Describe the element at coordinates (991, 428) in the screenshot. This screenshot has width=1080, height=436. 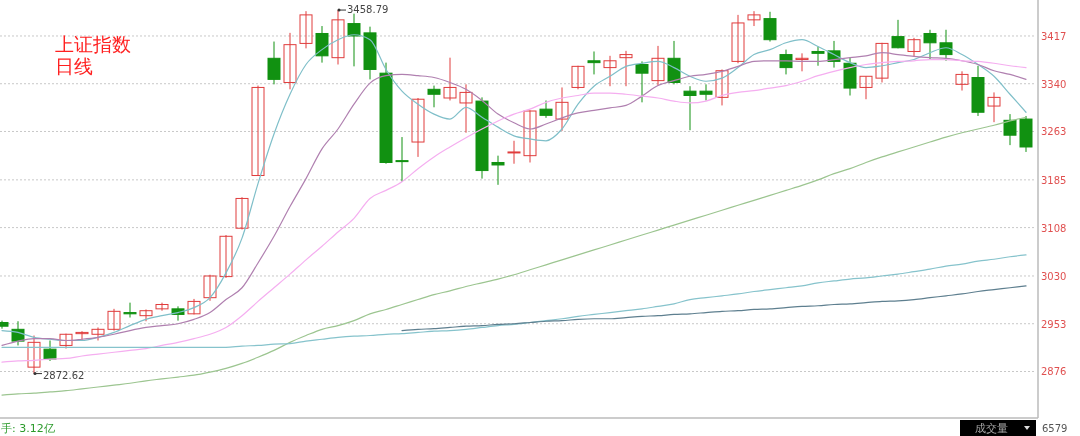
I see `text: 成交量` at that location.